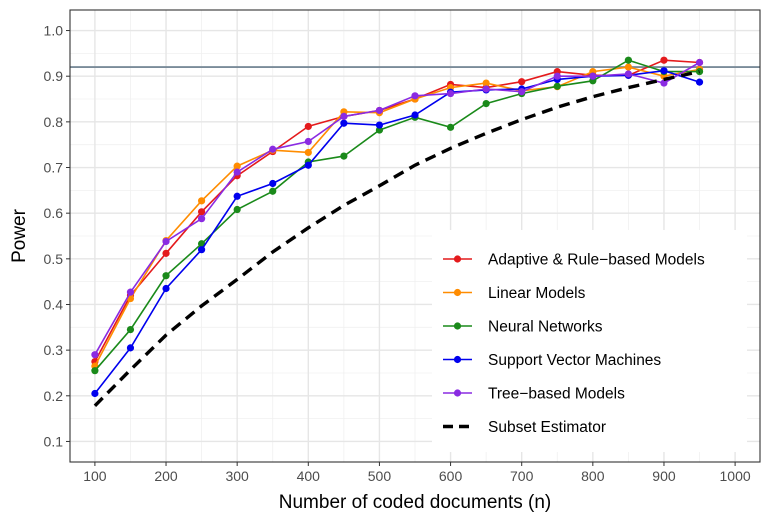 The width and height of the screenshot is (770, 525). What do you see at coordinates (735, 476) in the screenshot?
I see `x-tick-label: 1000` at bounding box center [735, 476].